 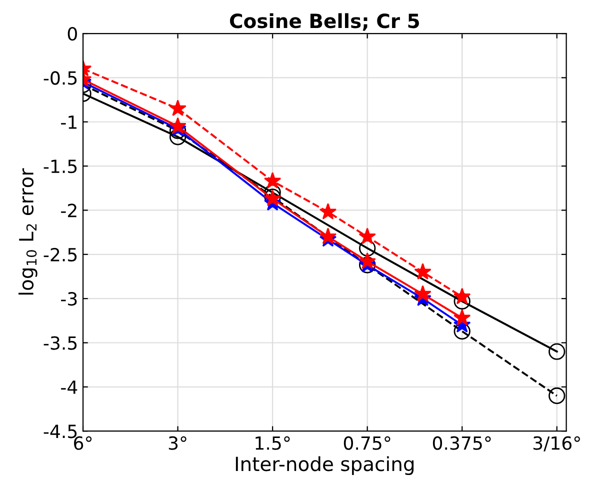 I want to click on y-tick-label: -4.5, so click(x=60, y=431).